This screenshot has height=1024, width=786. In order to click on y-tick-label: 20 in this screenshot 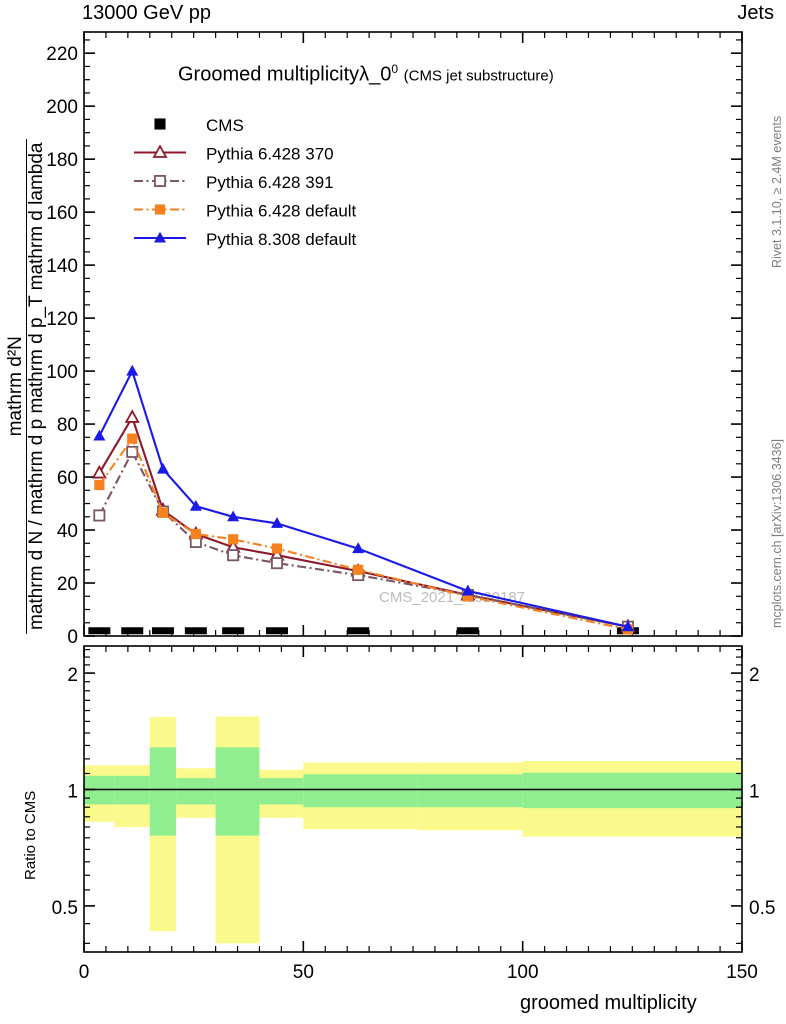, I will do `click(67, 584)`.